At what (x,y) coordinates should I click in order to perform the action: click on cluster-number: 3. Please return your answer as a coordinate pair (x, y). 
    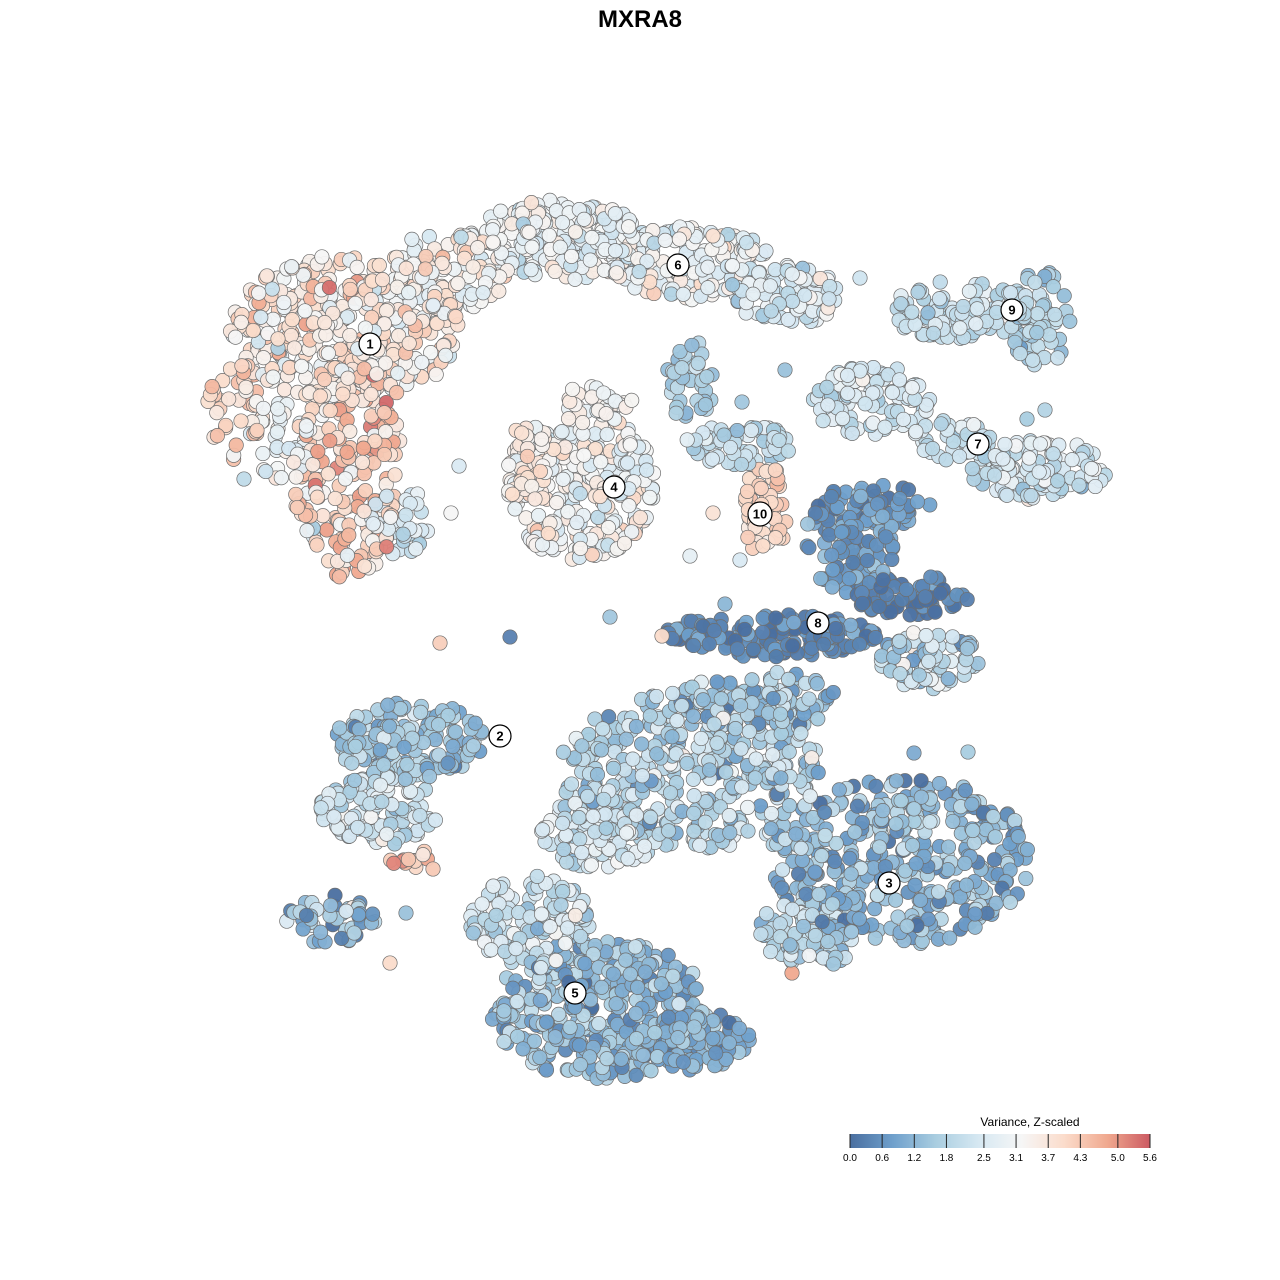
    Looking at the image, I should click on (888, 883).